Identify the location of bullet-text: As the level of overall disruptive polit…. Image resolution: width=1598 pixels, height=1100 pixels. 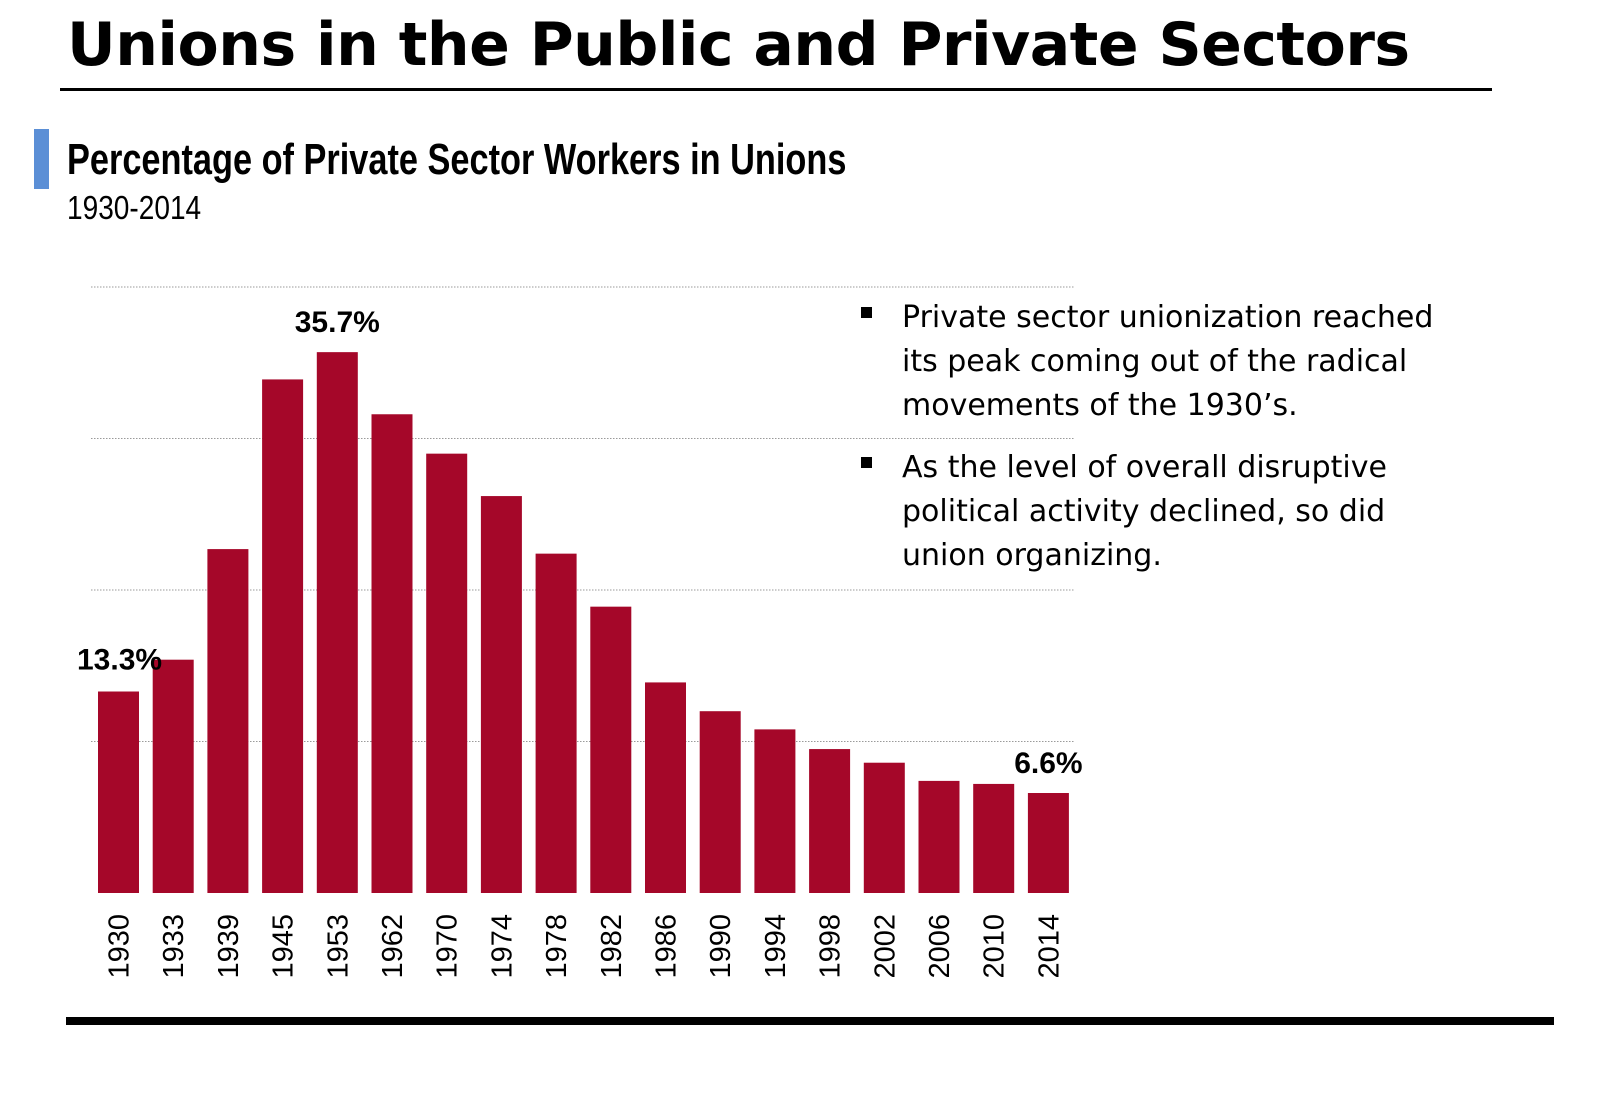
(1144, 511).